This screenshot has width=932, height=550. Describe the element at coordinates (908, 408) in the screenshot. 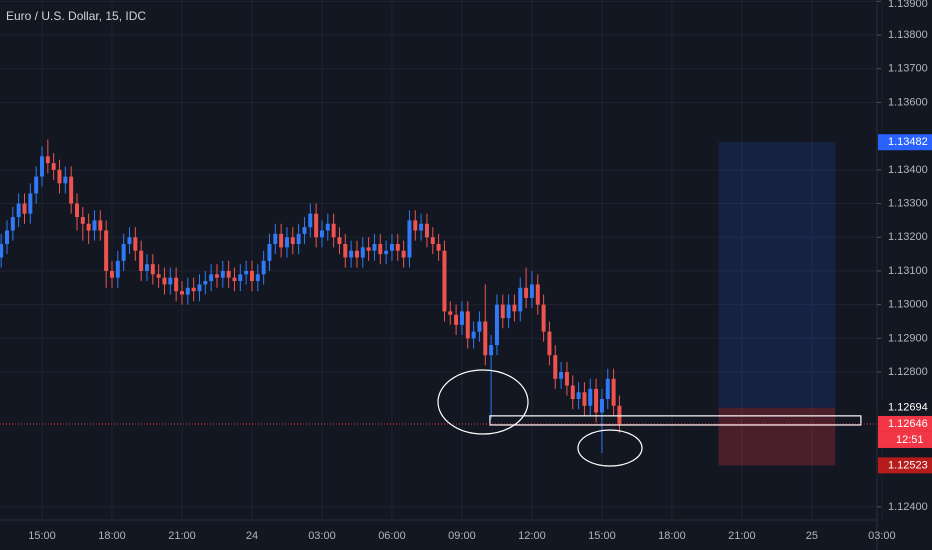

I see `price-label: 1.12694` at that location.